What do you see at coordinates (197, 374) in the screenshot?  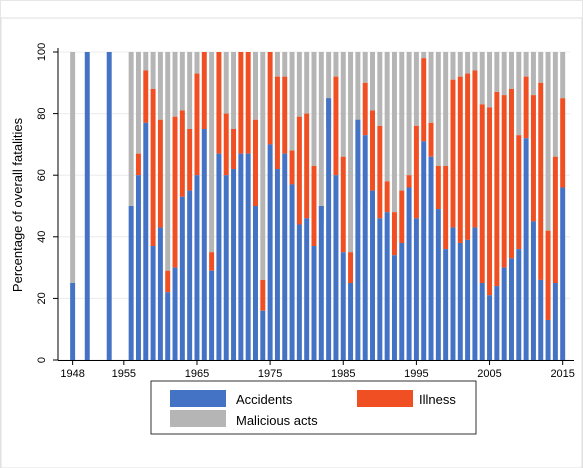 I see `x-tick-label: 1965` at bounding box center [197, 374].